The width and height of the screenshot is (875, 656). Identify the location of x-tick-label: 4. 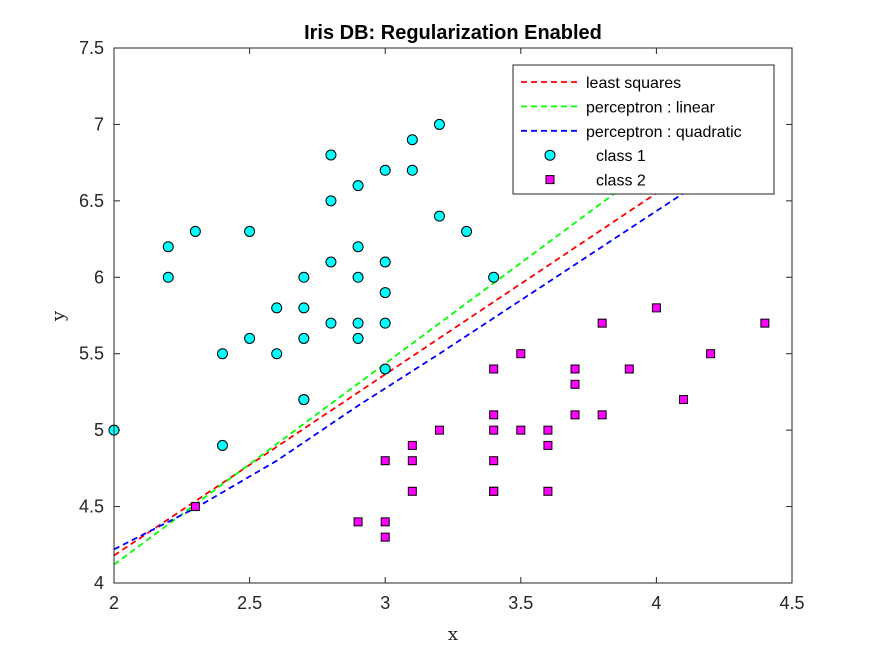
(656, 603).